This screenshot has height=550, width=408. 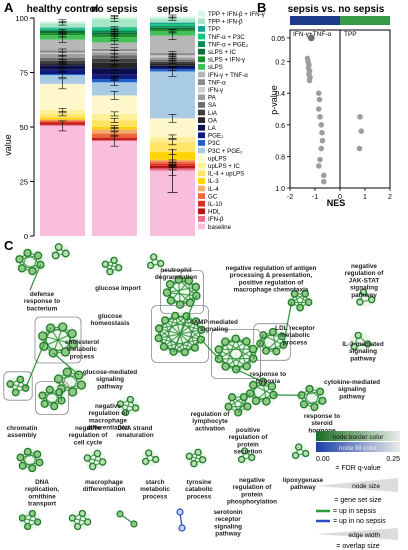 What do you see at coordinates (214, 29) in the screenshot?
I see `legend-label: TPP` at bounding box center [214, 29].